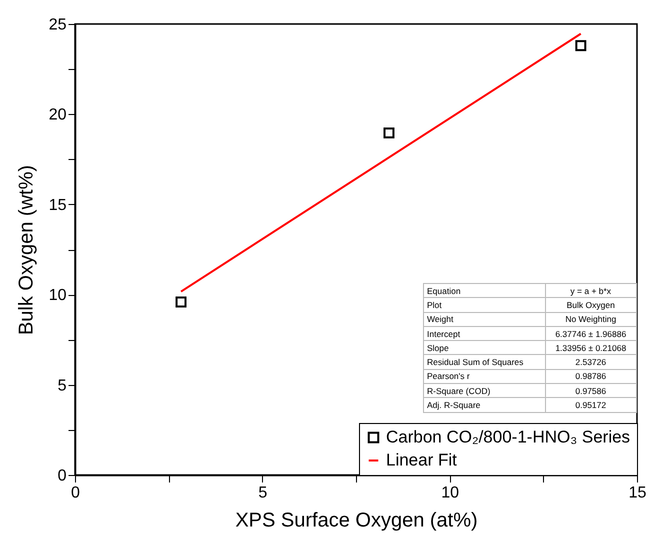  Describe the element at coordinates (590, 333) in the screenshot. I see `annotation: 6.37746 ± 1.96886` at that location.